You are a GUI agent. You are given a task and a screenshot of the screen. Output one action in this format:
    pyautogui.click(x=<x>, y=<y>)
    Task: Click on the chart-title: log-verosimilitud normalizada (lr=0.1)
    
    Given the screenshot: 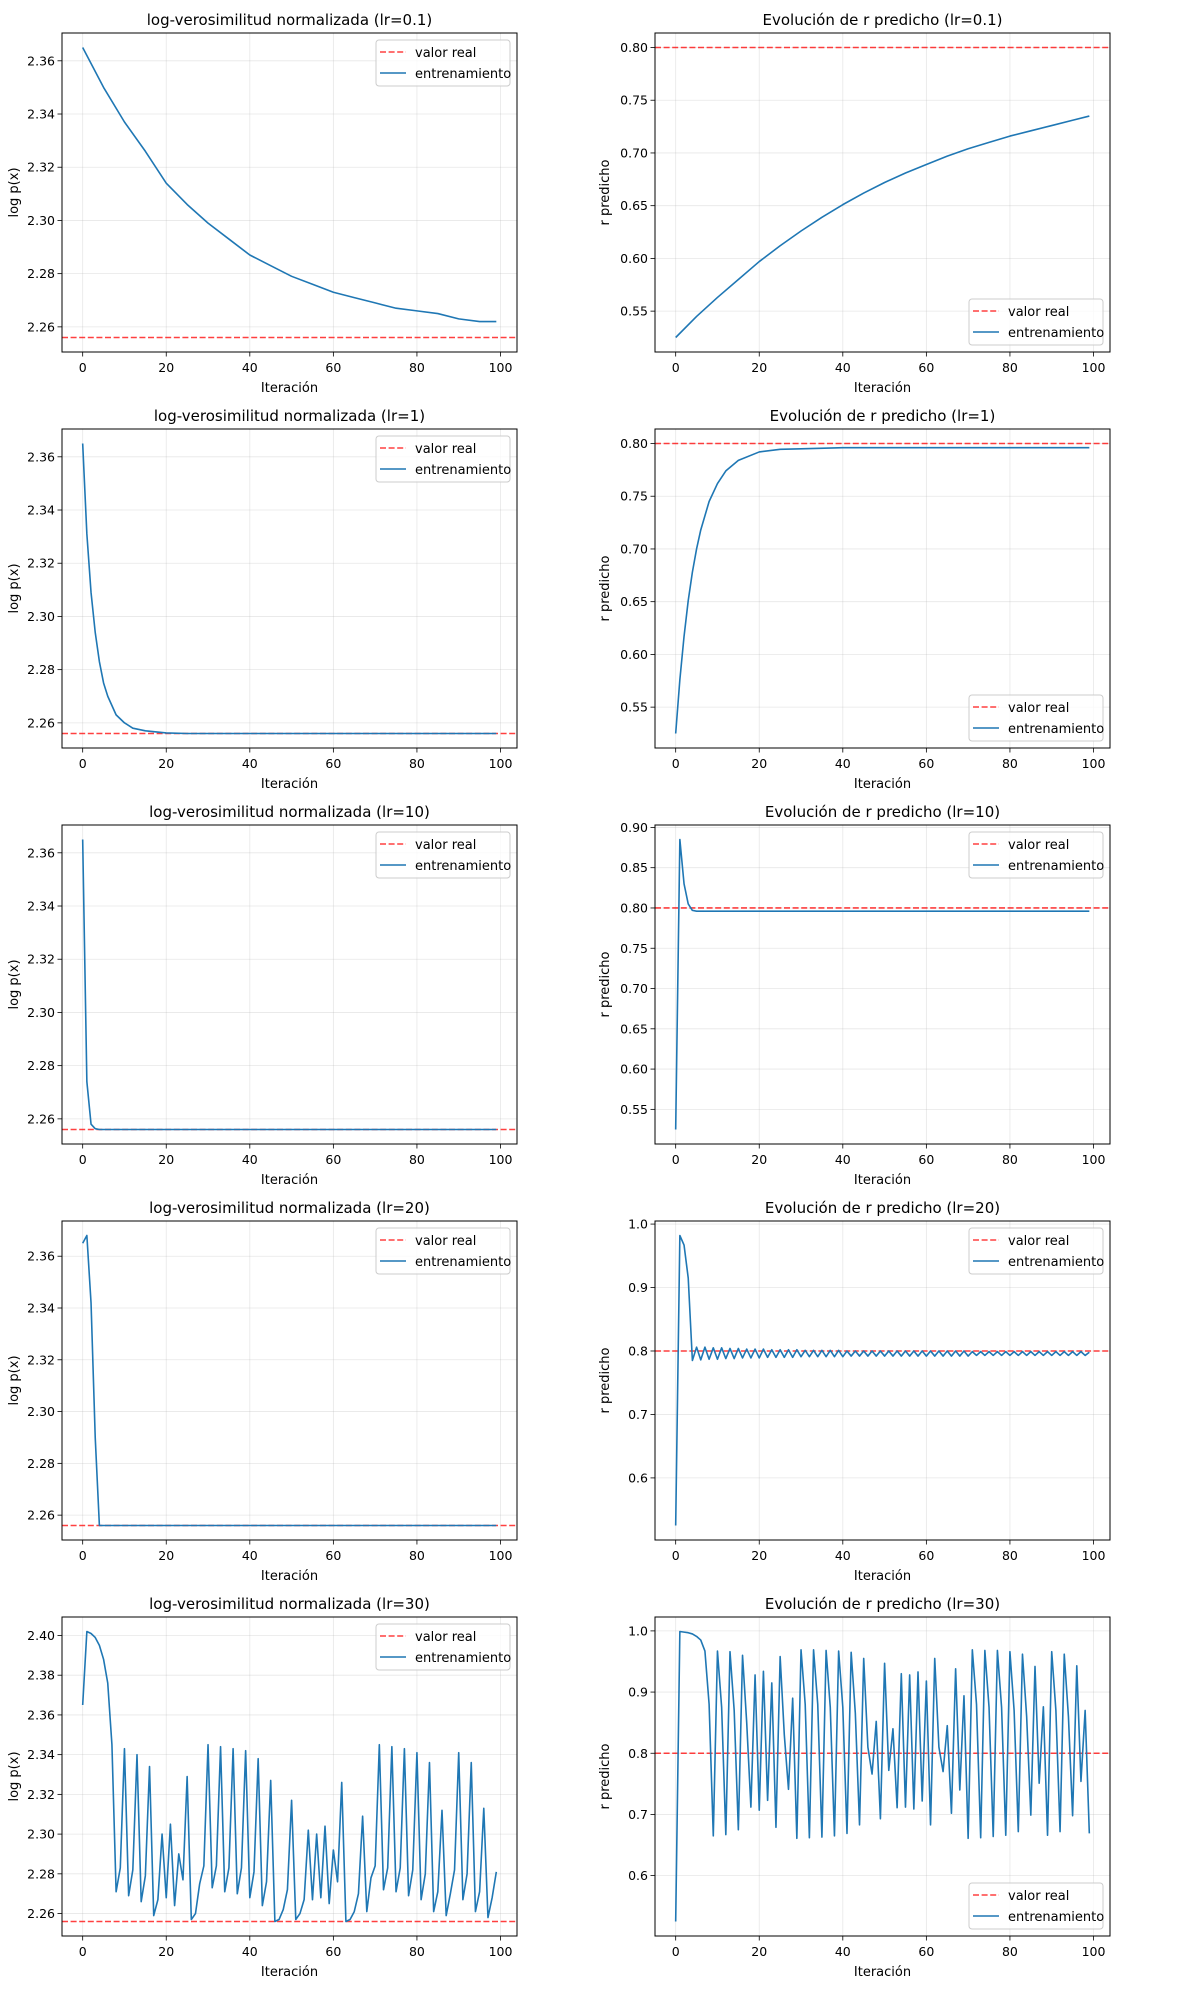 What is the action you would take?
    pyautogui.click(x=290, y=20)
    